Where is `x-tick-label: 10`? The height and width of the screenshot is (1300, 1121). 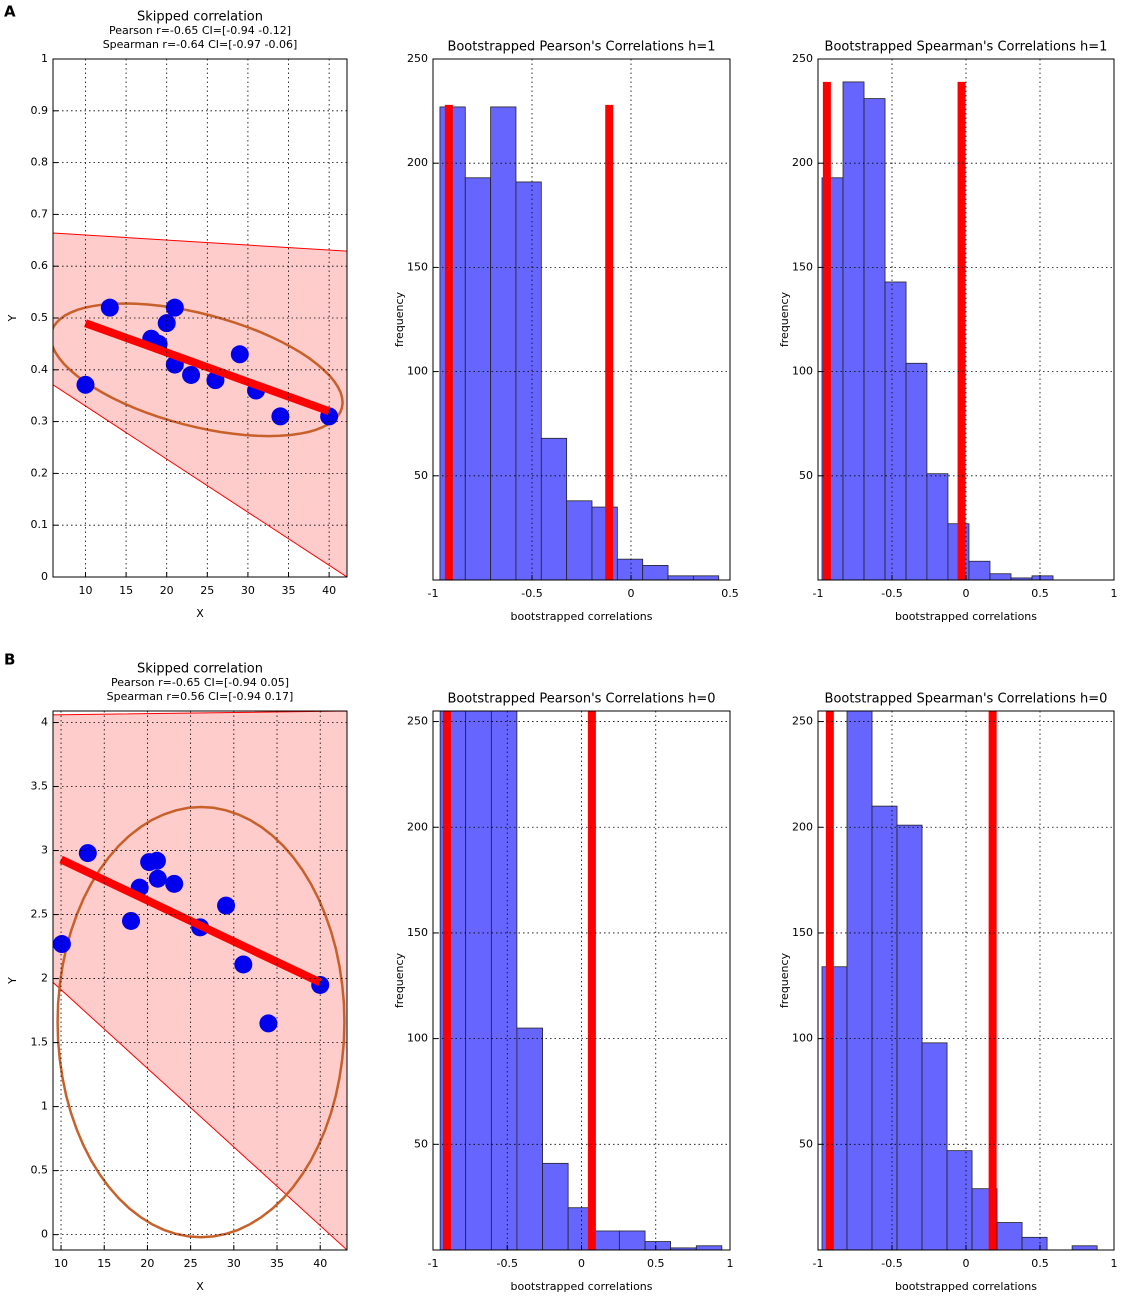 x-tick-label: 10 is located at coordinates (61, 1263).